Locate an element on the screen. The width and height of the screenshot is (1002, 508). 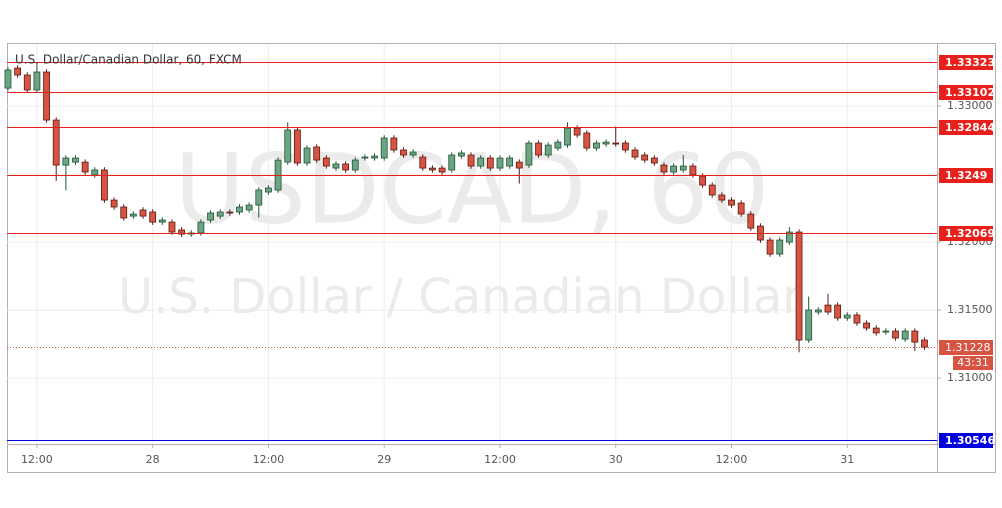
x-tick-label: 29 is located at coordinates (384, 459).